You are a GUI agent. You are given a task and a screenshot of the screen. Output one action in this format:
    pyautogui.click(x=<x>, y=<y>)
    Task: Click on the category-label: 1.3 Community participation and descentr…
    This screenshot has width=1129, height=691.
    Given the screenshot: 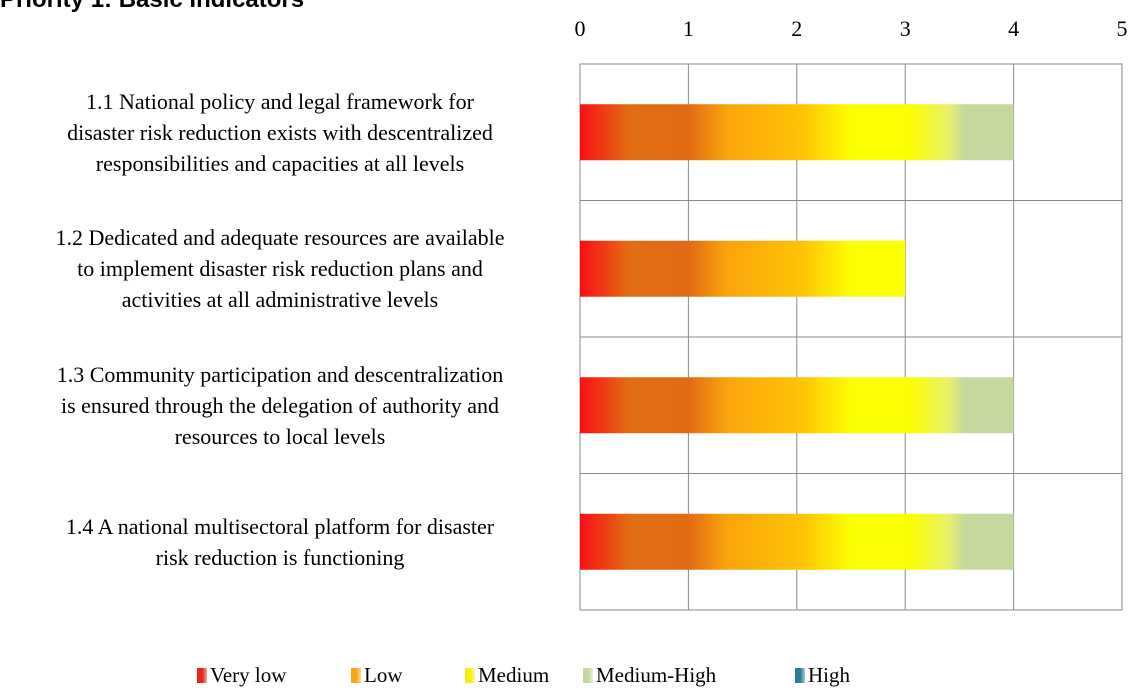 What is the action you would take?
    pyautogui.click(x=280, y=405)
    